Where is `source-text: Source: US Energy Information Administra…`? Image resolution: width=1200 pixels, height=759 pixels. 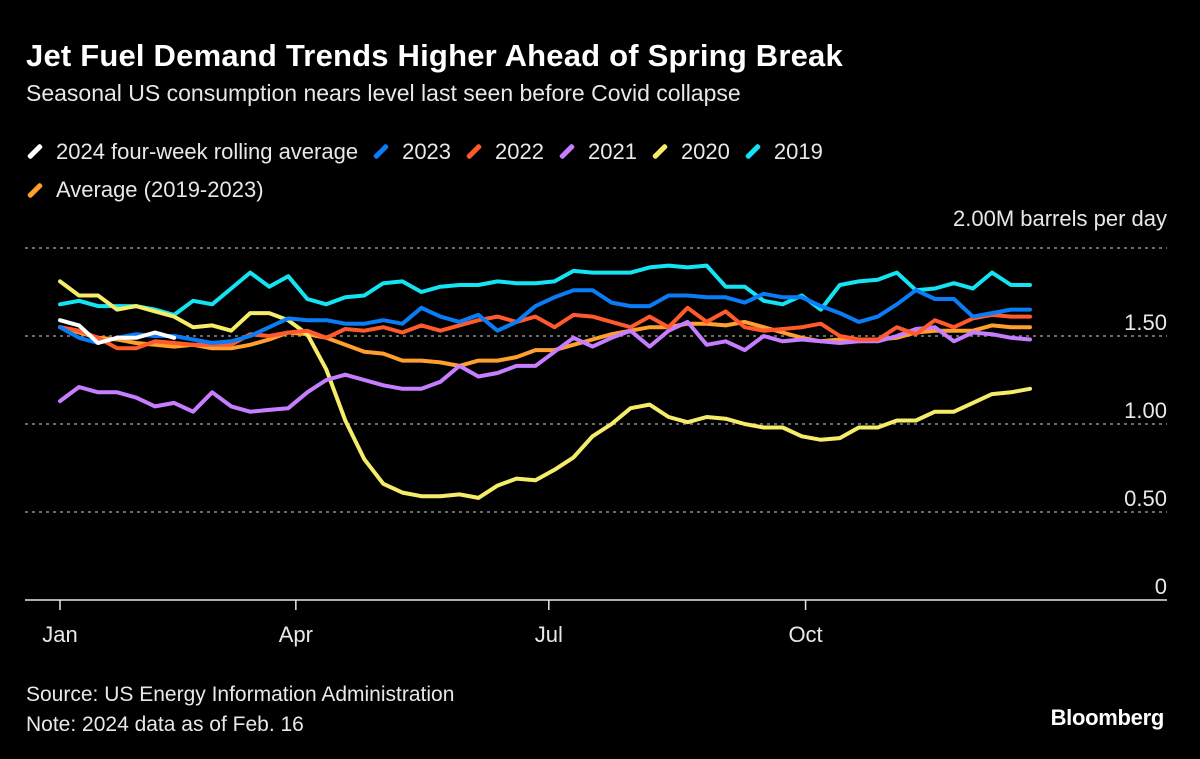
source-text: Source: US Energy Information Administra… is located at coordinates (240, 694).